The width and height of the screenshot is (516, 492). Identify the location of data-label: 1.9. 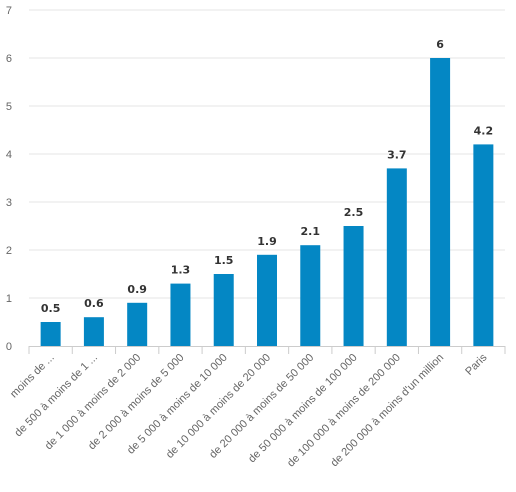
(267, 241).